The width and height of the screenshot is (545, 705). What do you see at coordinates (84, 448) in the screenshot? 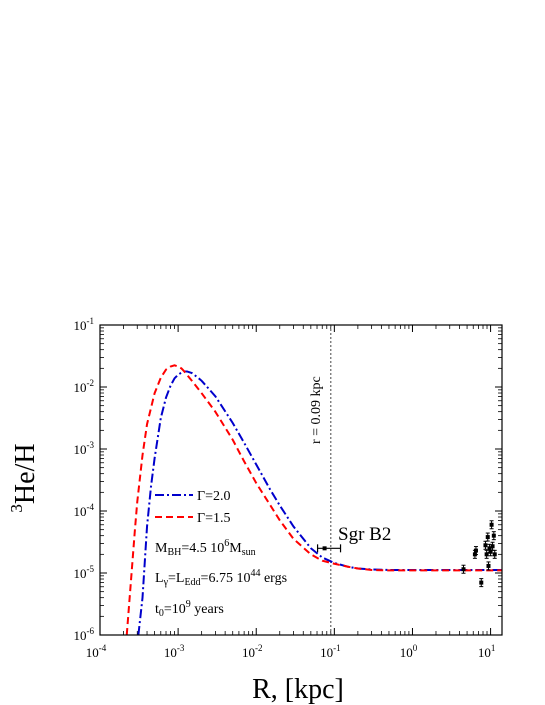
I see `y-tick-label-3: 10⁻³` at bounding box center [84, 448].